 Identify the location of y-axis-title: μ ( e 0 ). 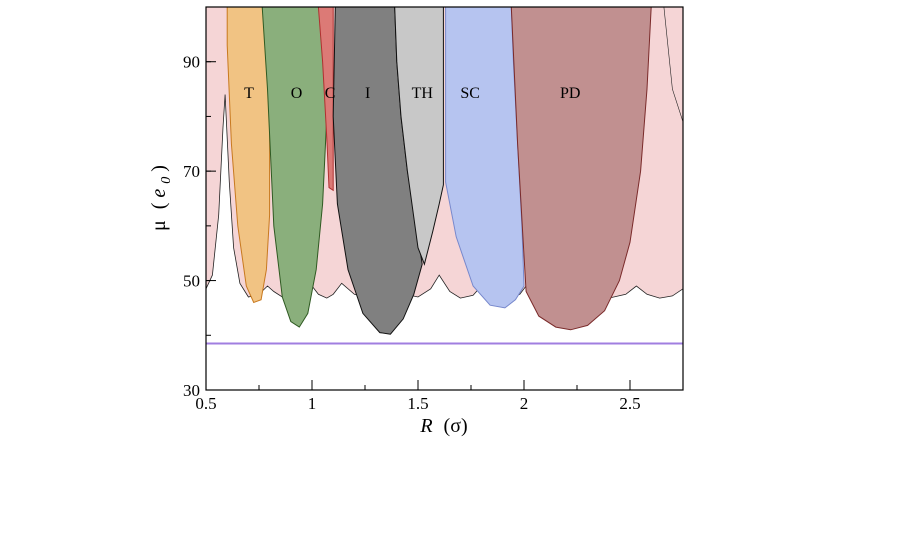
(161, 198).